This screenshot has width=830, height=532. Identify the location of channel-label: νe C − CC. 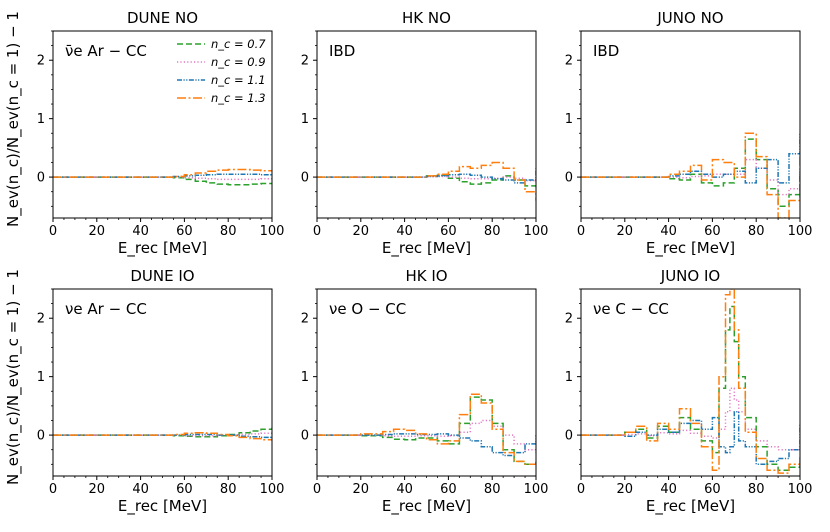
(631, 309).